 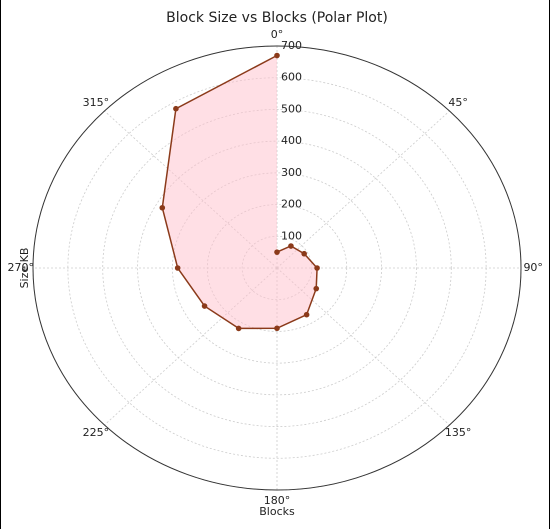 What do you see at coordinates (458, 102) in the screenshot?
I see `theta-tick-label: 45°` at bounding box center [458, 102].